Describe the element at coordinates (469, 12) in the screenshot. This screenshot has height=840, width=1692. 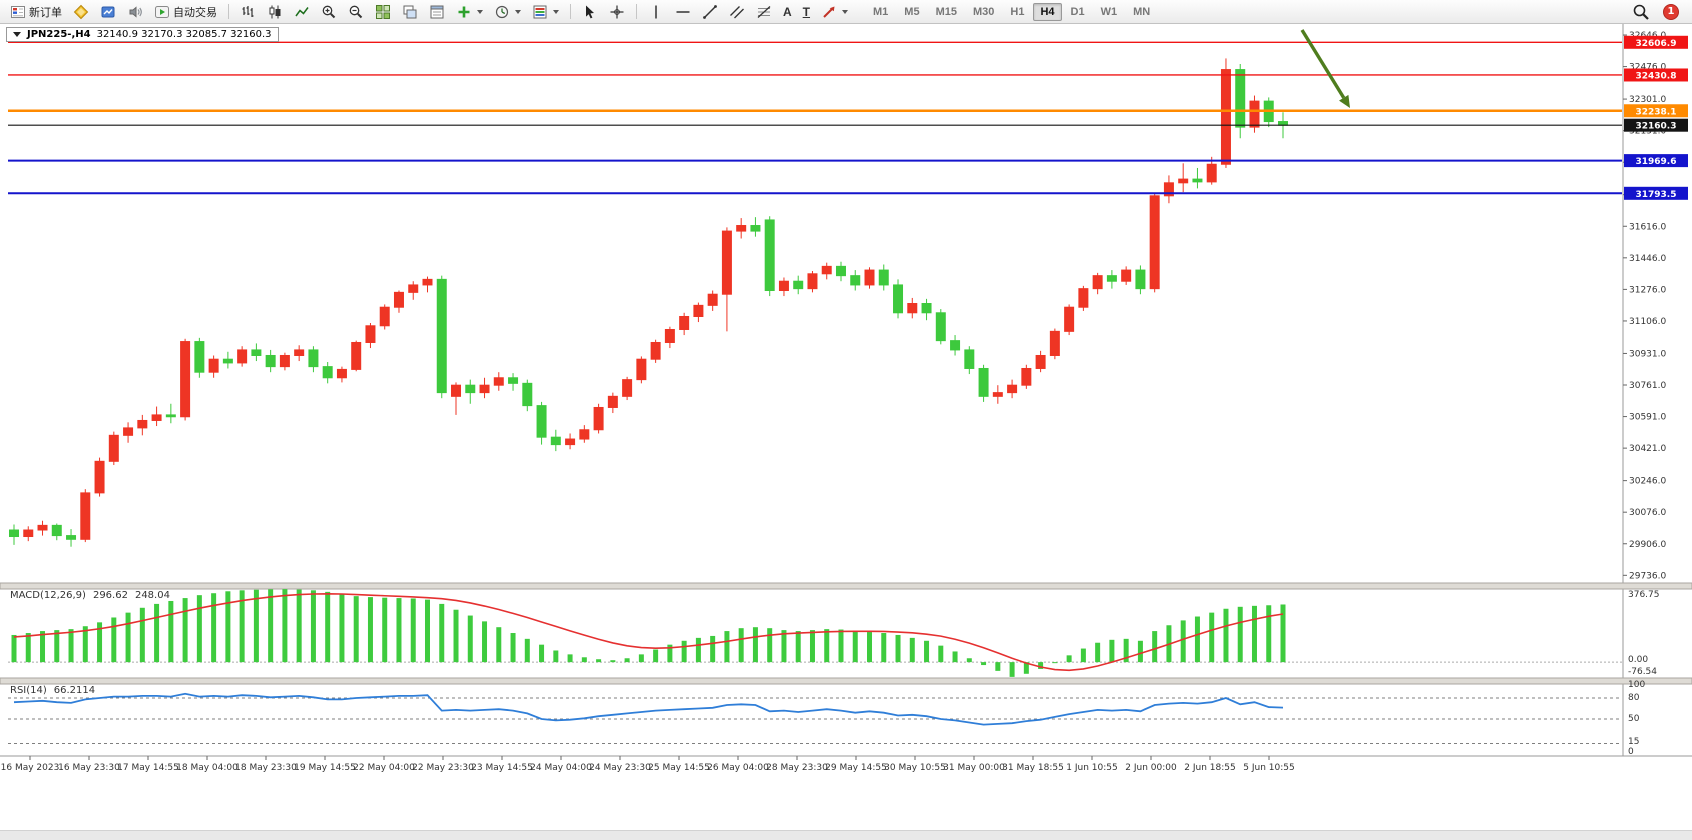
I see `indicators-button` at that location.